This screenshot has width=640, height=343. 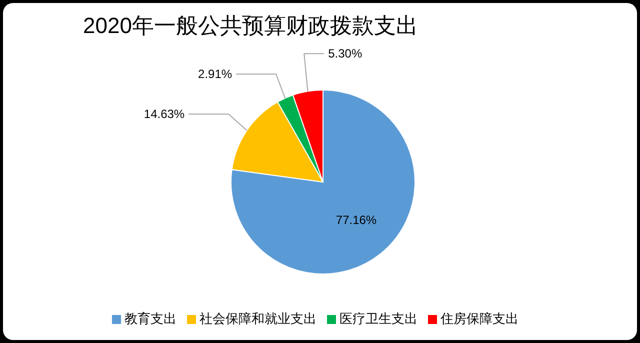 What do you see at coordinates (215, 74) in the screenshot?
I see `data-label: 2.91%` at bounding box center [215, 74].